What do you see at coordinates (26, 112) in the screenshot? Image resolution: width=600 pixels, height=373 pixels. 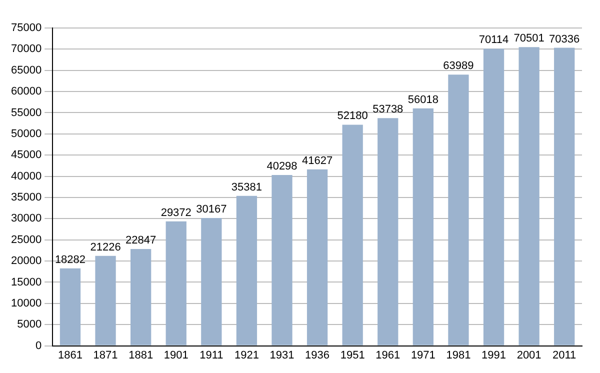 I see `y-tick-label: 55000` at bounding box center [26, 112].